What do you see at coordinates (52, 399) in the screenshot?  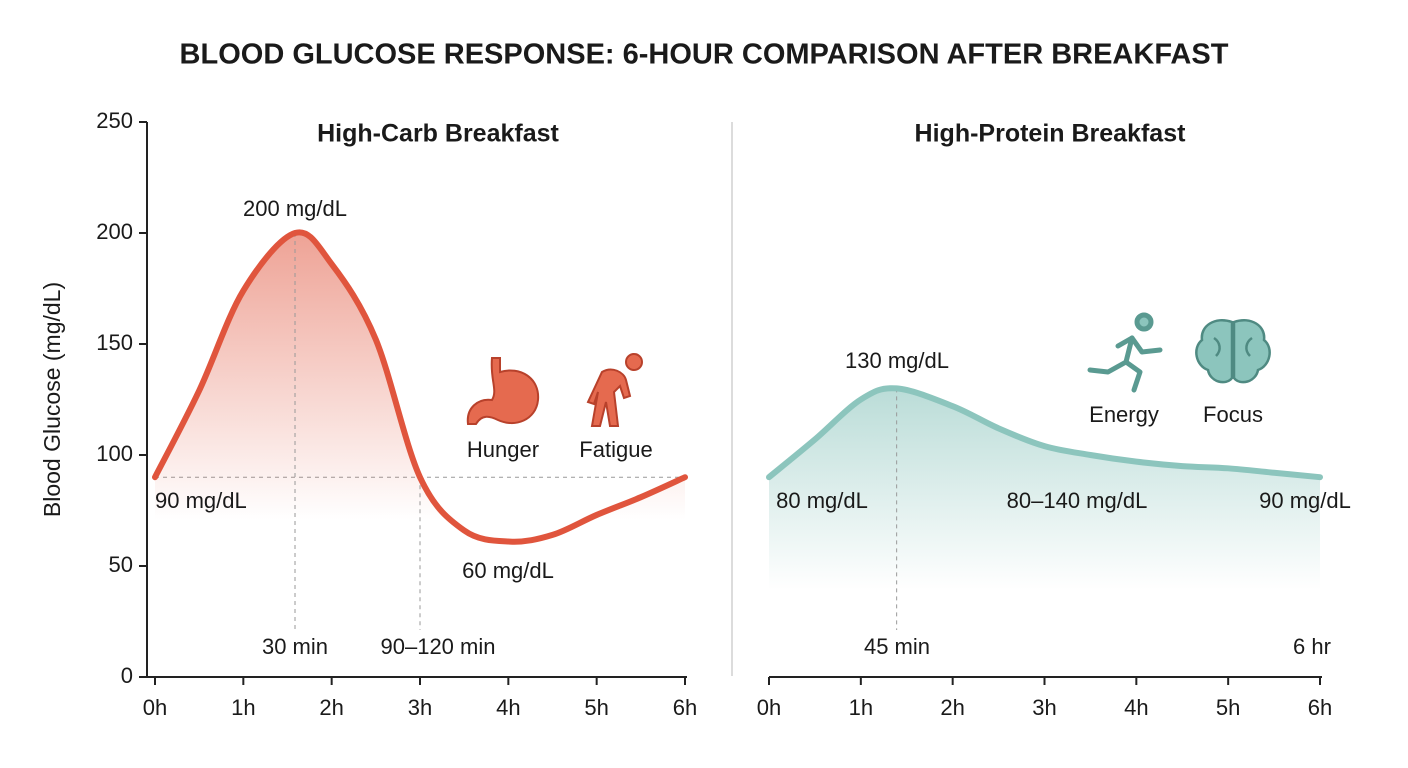 I see `y-axis-label: Blood Glucose (mg/dL)` at bounding box center [52, 399].